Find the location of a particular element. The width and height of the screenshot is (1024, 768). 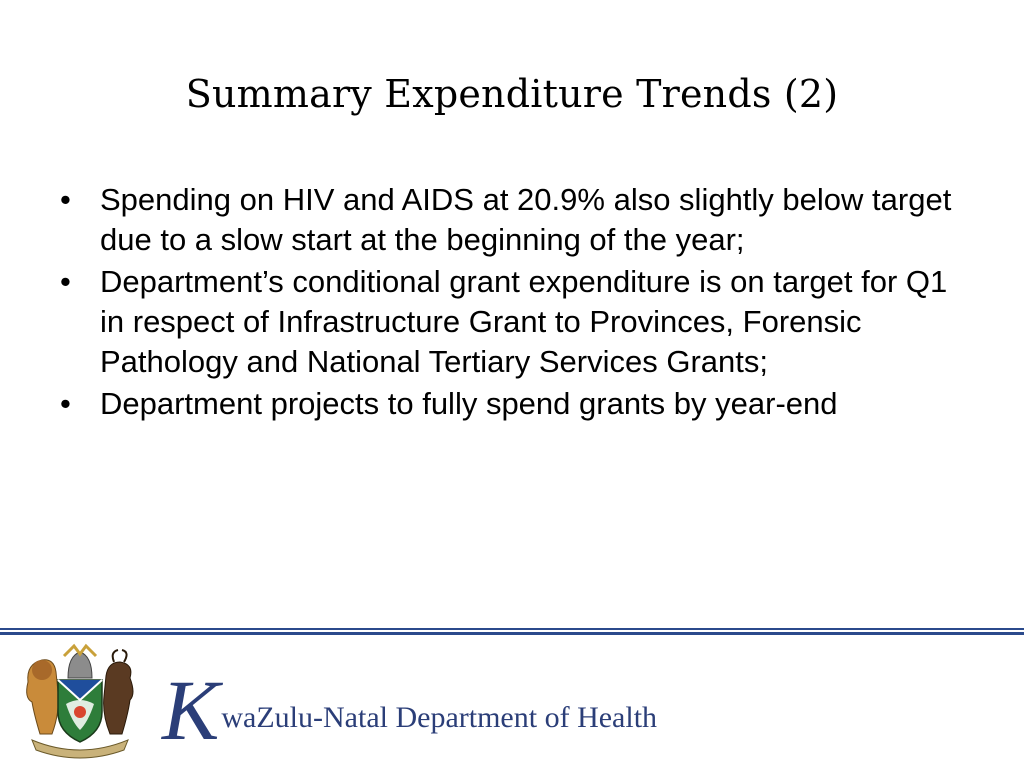

slide-title: Summary Expenditure Trends (2) is located at coordinates (512, 94).